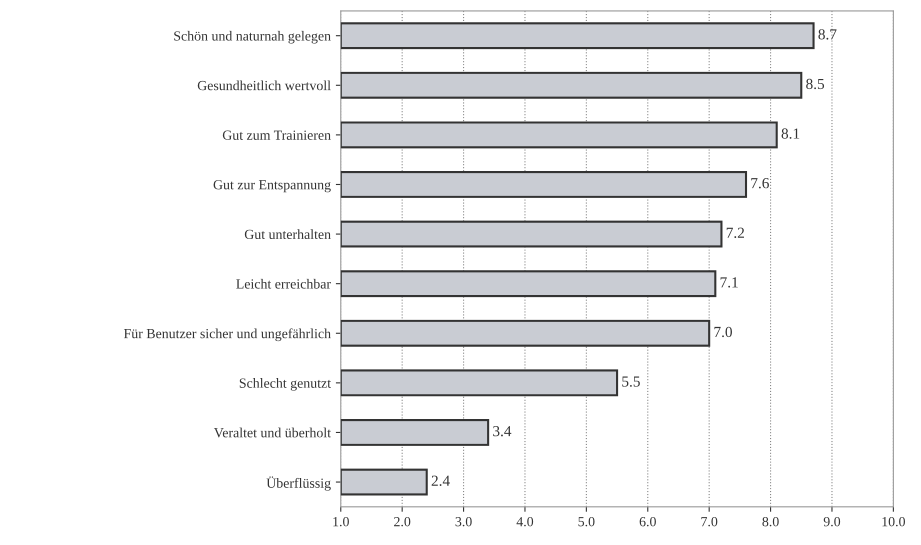 This screenshot has height=545, width=921. What do you see at coordinates (709, 521) in the screenshot?
I see `x-tick-label: 7.0` at bounding box center [709, 521].